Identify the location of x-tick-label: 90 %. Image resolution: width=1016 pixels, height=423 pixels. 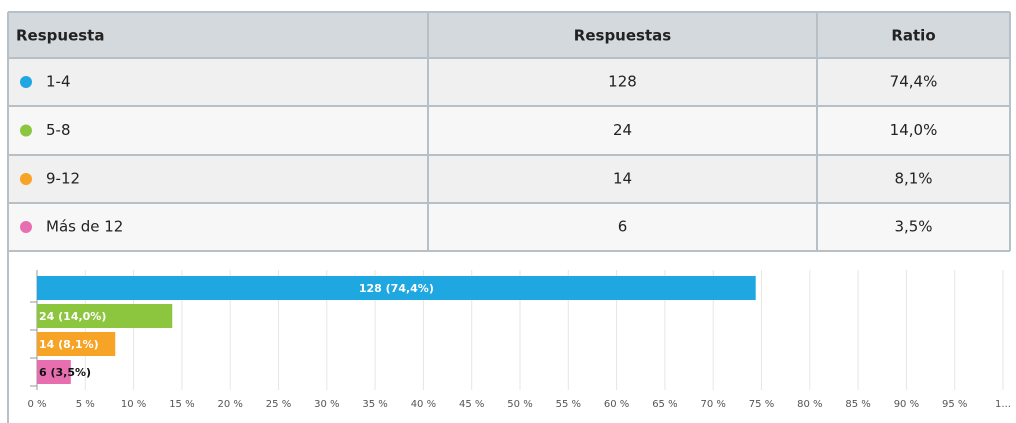
(906, 404).